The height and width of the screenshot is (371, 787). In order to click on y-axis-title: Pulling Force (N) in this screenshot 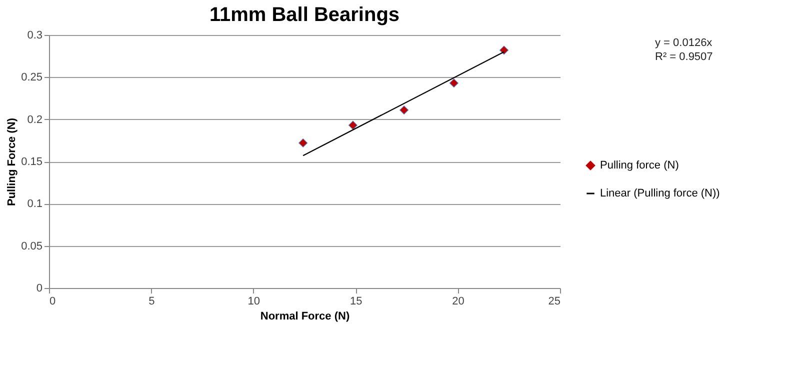, I will do `click(12, 162)`.